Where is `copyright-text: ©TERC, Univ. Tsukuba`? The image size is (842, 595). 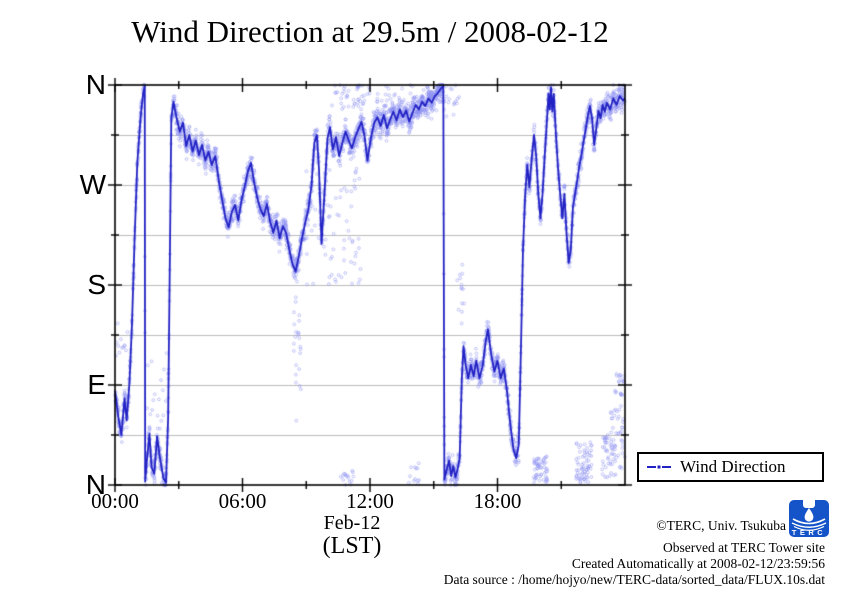 copyright-text: ©TERC, Univ. Tsukuba is located at coordinates (721, 525).